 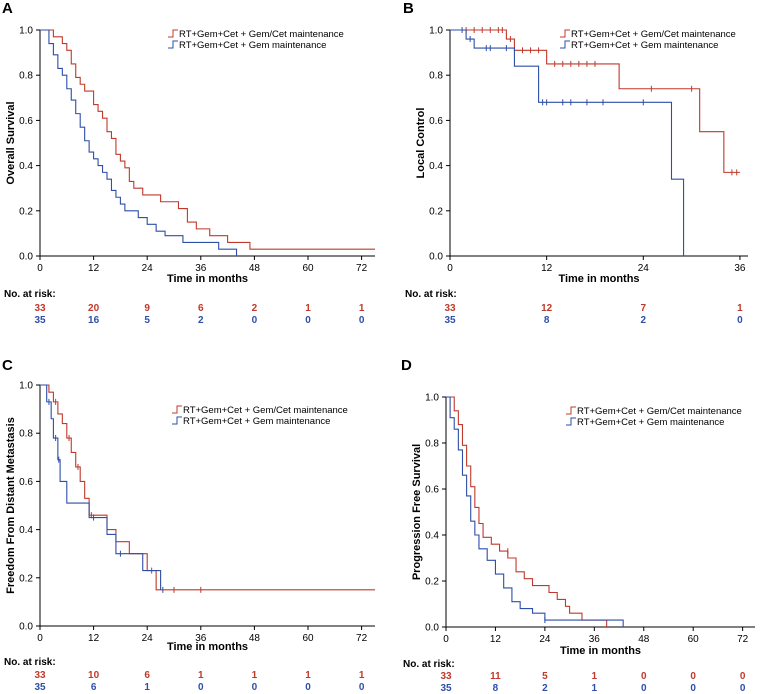 What do you see at coordinates (11, 142) in the screenshot?
I see `y-axis-title: Overall Survival` at bounding box center [11, 142].